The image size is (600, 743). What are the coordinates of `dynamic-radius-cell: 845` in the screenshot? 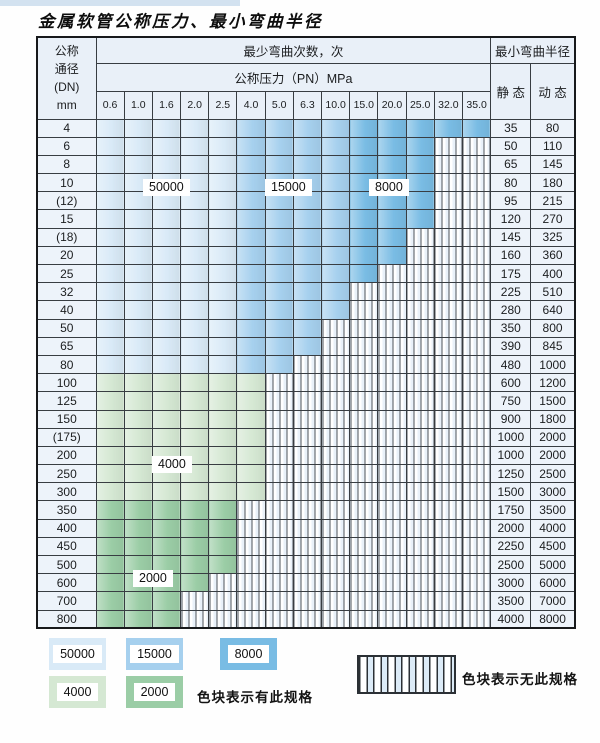 It's located at (553, 346).